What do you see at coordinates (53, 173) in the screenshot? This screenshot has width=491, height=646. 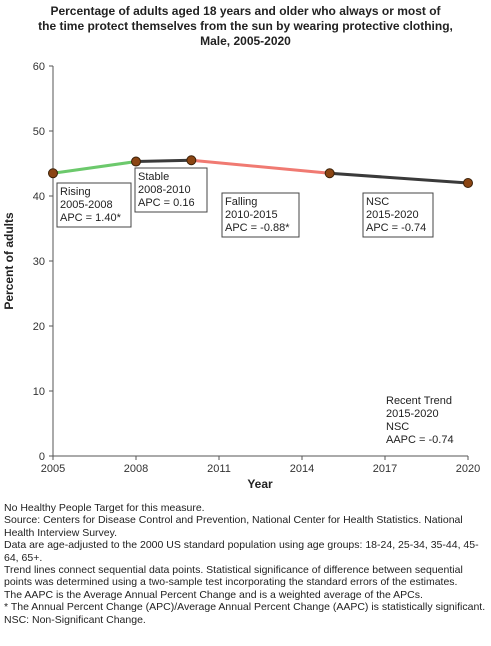 I see `data-point-2005` at bounding box center [53, 173].